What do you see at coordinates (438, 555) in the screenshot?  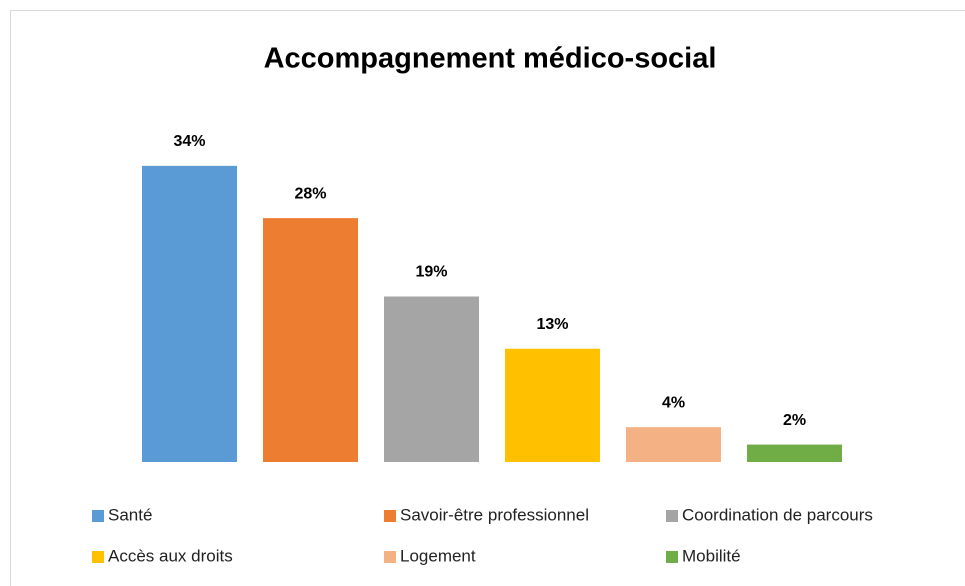 I see `legend-label: Logement` at bounding box center [438, 555].